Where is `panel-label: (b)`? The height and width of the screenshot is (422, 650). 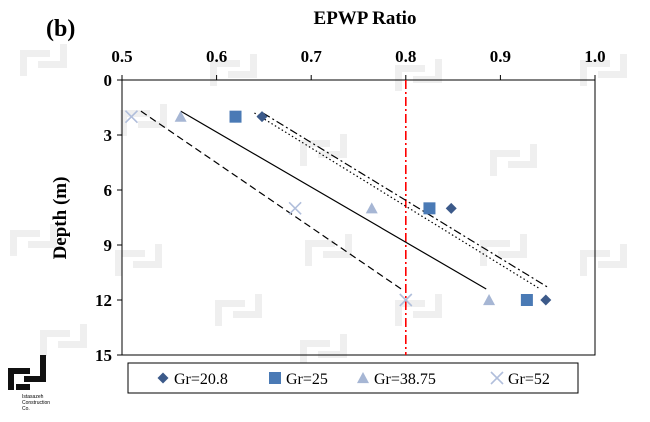
panel-label: (b) is located at coordinates (60, 29).